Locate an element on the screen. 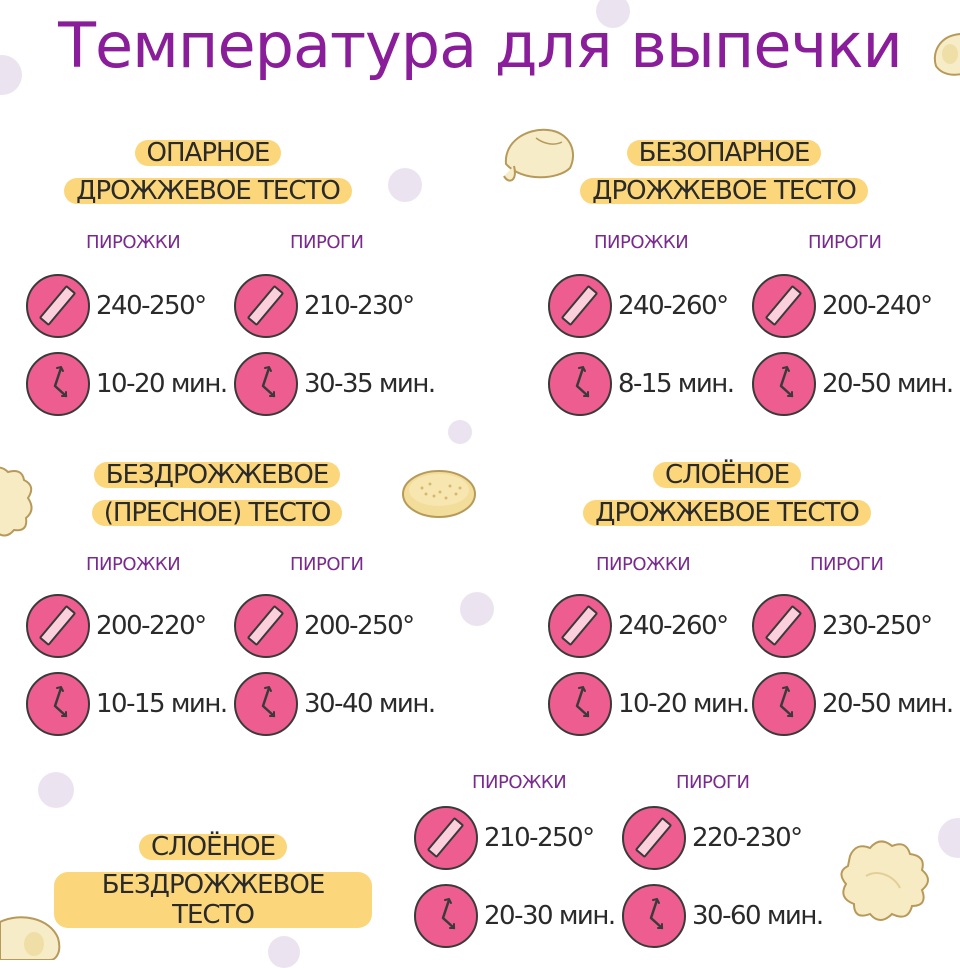 Image resolution: width=960 pixels, height=968 pixels. time-entry: 30-35 мин. is located at coordinates (335, 384).